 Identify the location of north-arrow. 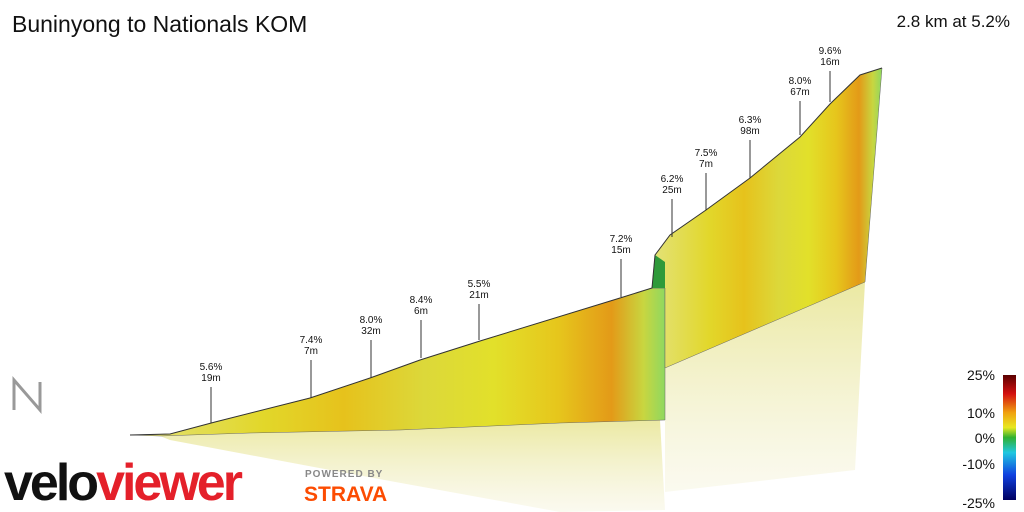
(27, 395).